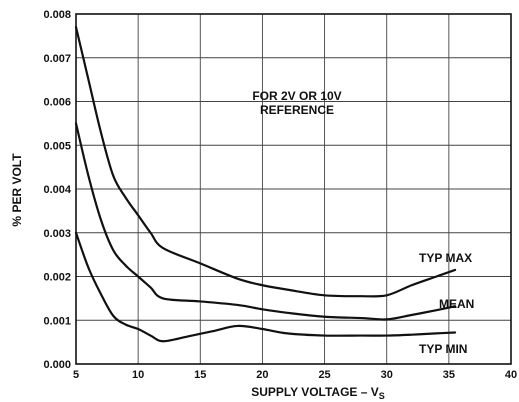 This screenshot has width=519, height=402. I want to click on y-tick-label: 0.008, so click(57, 15).